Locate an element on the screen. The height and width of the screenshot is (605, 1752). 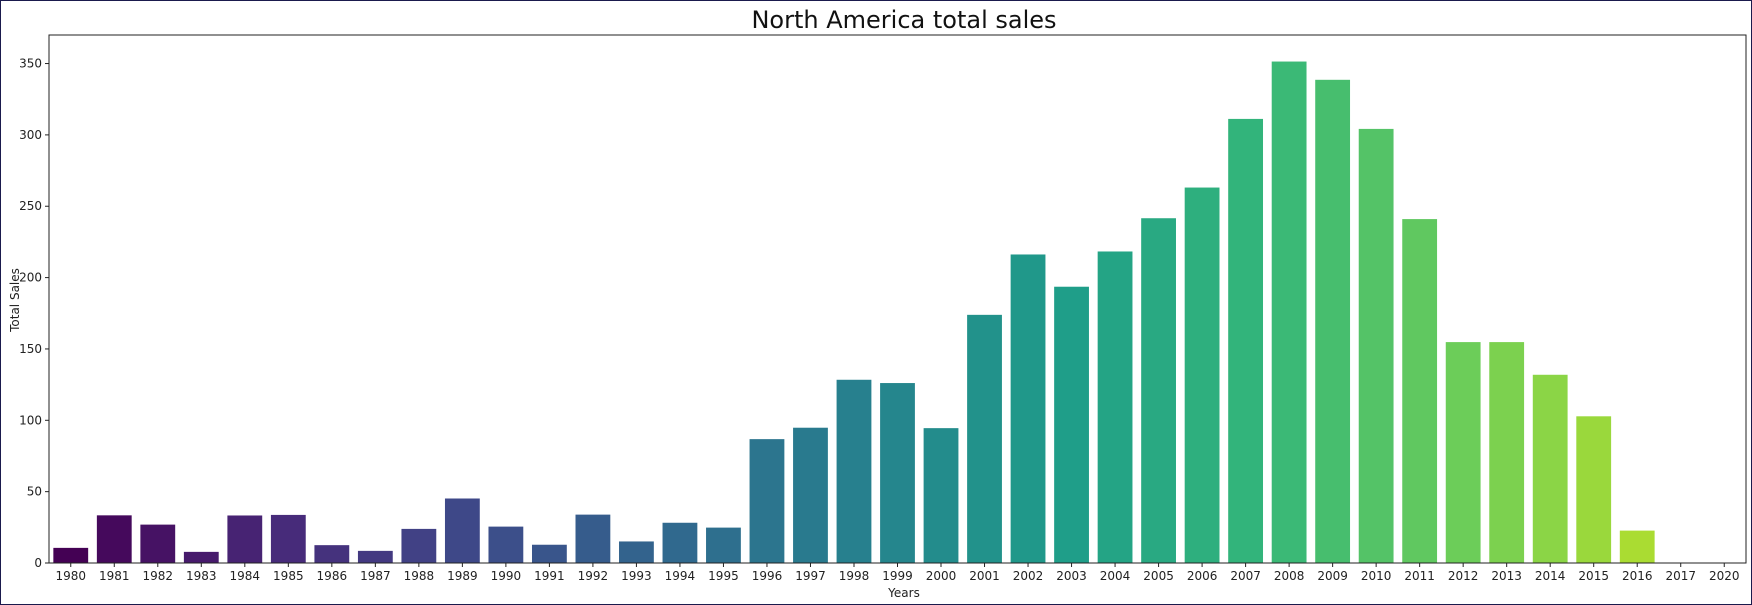
x-tick-label: 1985 is located at coordinates (288, 576).